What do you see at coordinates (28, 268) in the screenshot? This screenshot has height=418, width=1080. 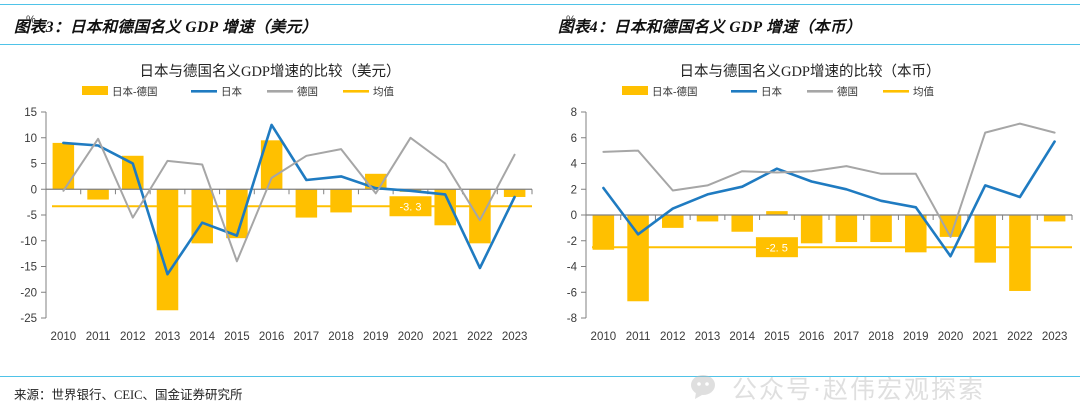 I see `y-tick-label-6: -15` at bounding box center [28, 268].